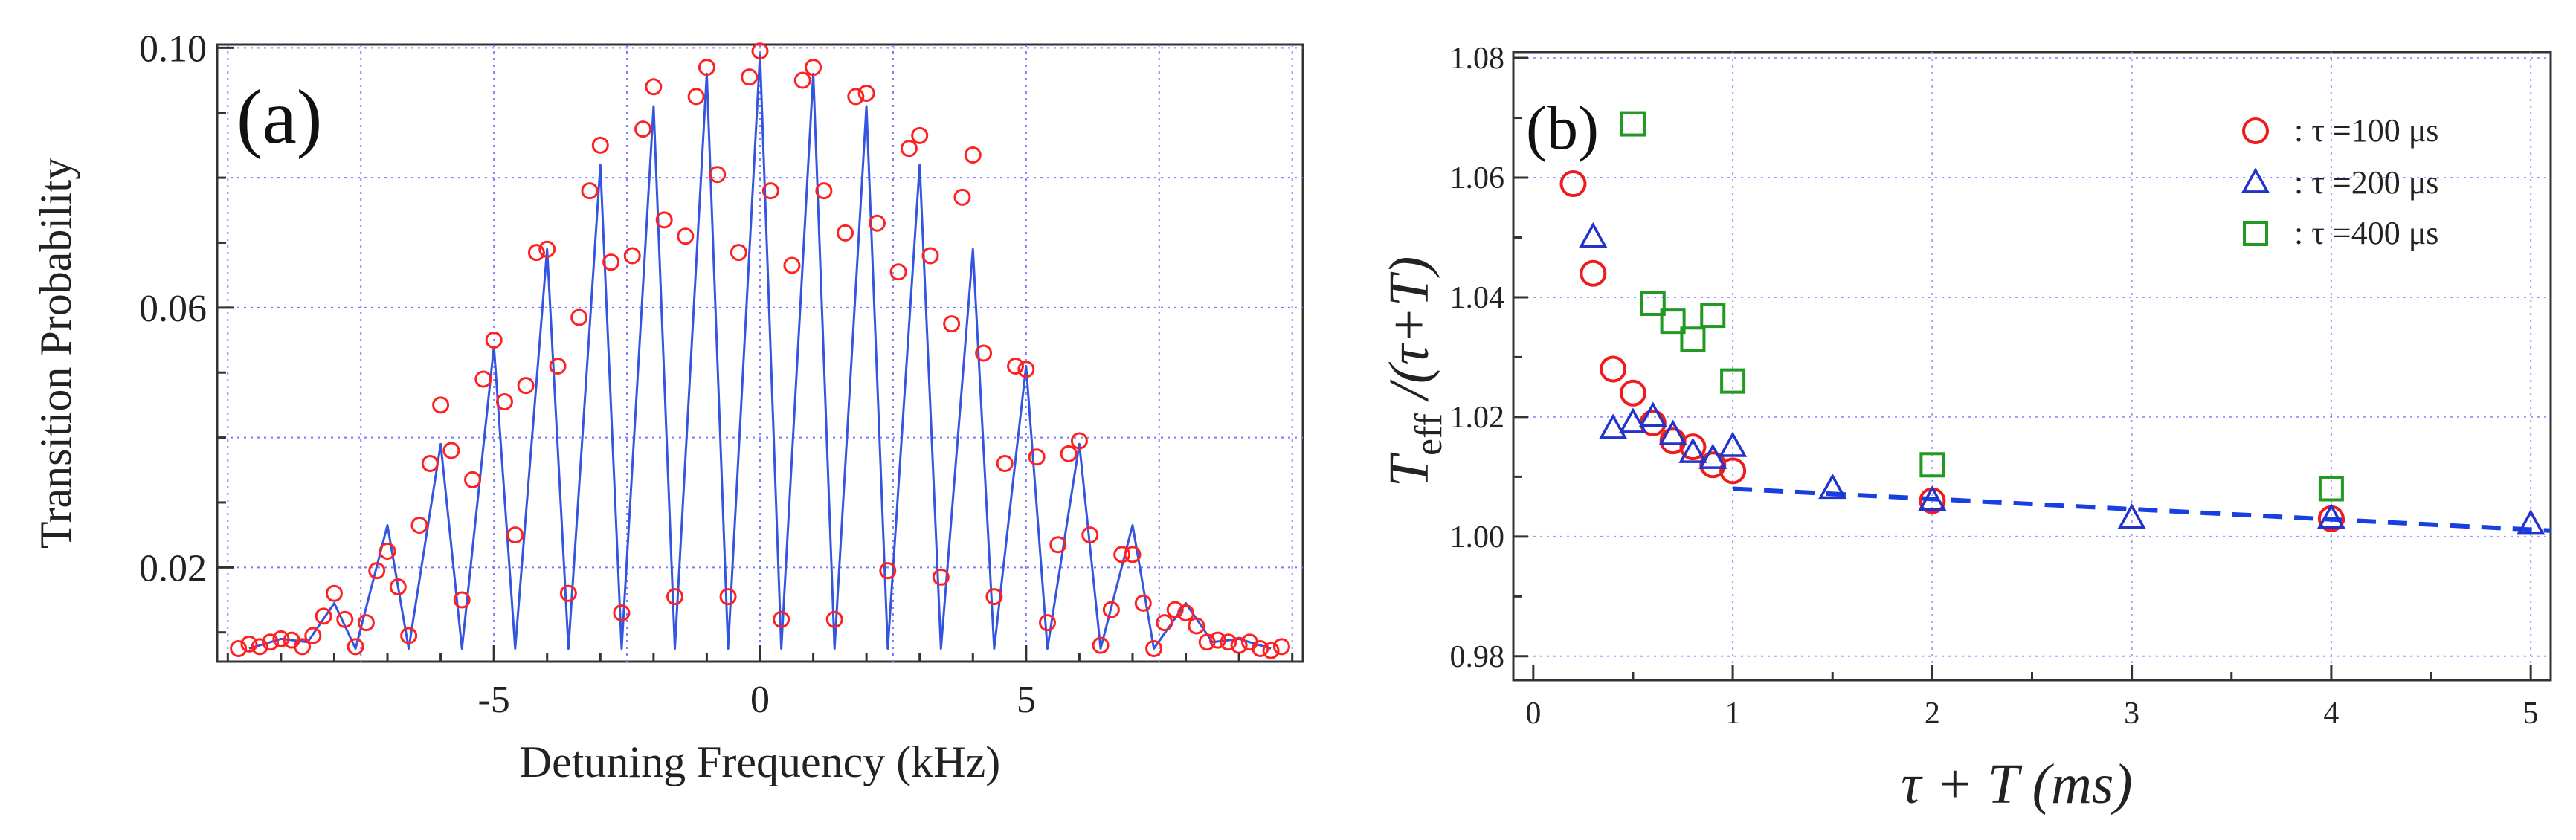 The width and height of the screenshot is (2576, 840). What do you see at coordinates (2366, 233) in the screenshot?
I see `chart-b-legend-label: : τ =400 μs` at bounding box center [2366, 233].